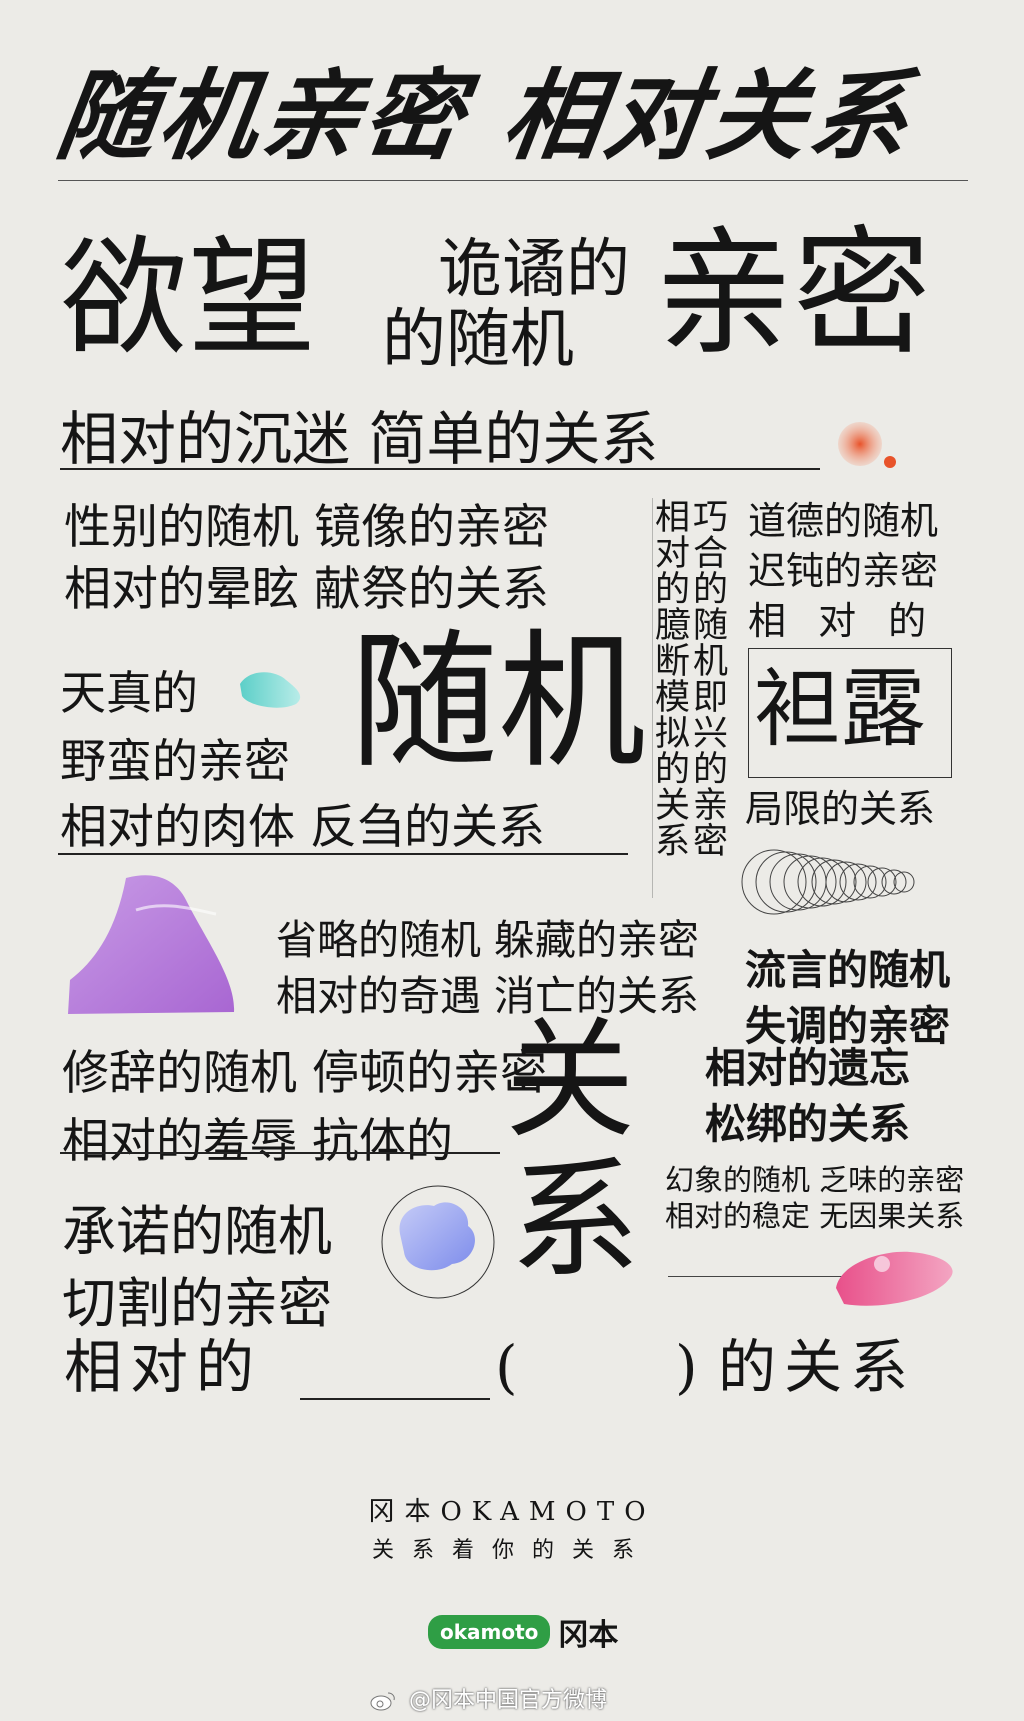 Image resolution: width=1024 pixels, height=1721 pixels. I want to click on blue-blob, so click(438, 1242).